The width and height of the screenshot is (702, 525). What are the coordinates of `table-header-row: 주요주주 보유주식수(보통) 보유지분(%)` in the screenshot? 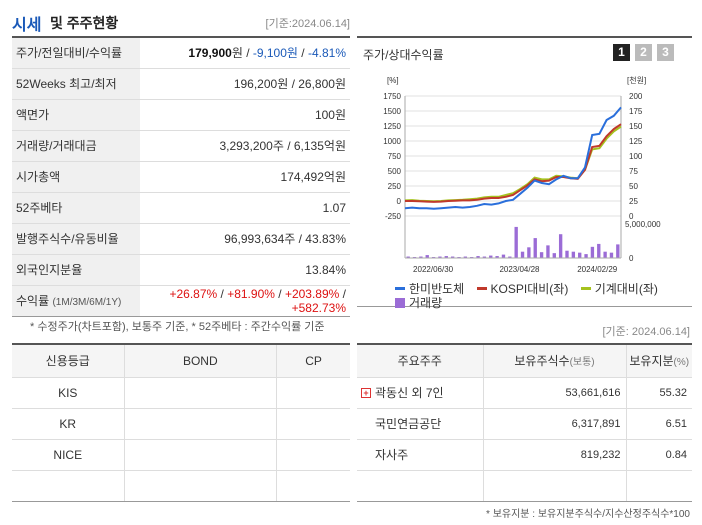 It's located at (524, 360).